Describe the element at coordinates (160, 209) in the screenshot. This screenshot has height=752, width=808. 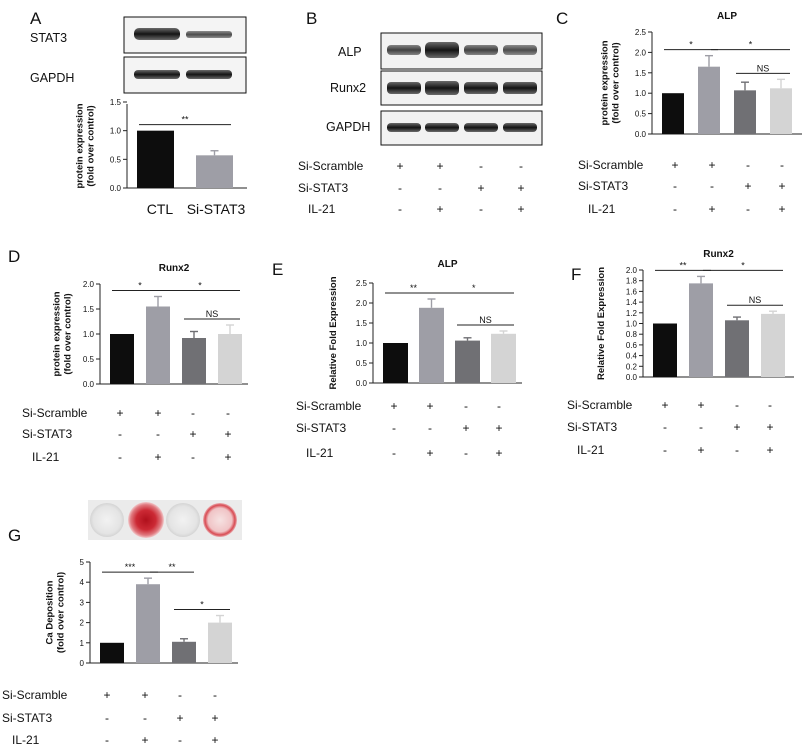
I see `x-category-ctl: CTL` at that location.